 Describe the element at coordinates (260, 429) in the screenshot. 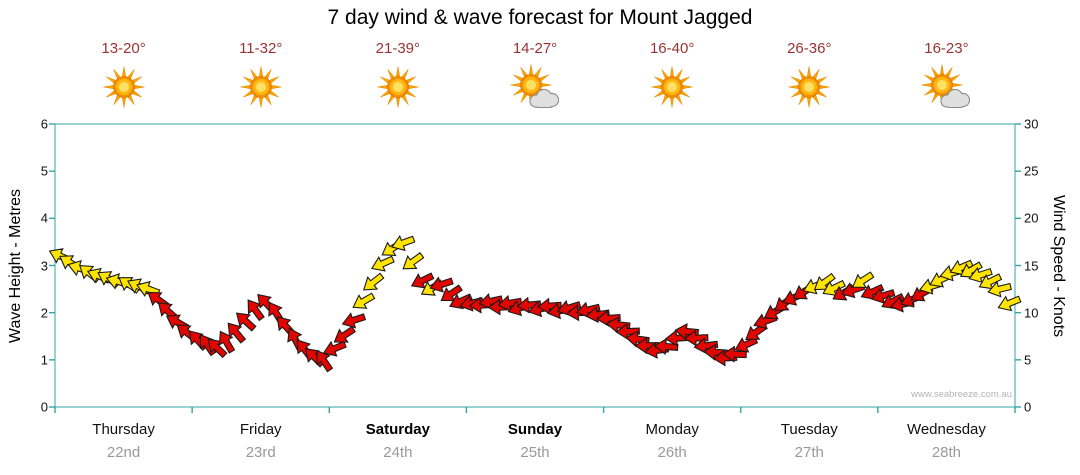

I see `day-label: Friday` at that location.